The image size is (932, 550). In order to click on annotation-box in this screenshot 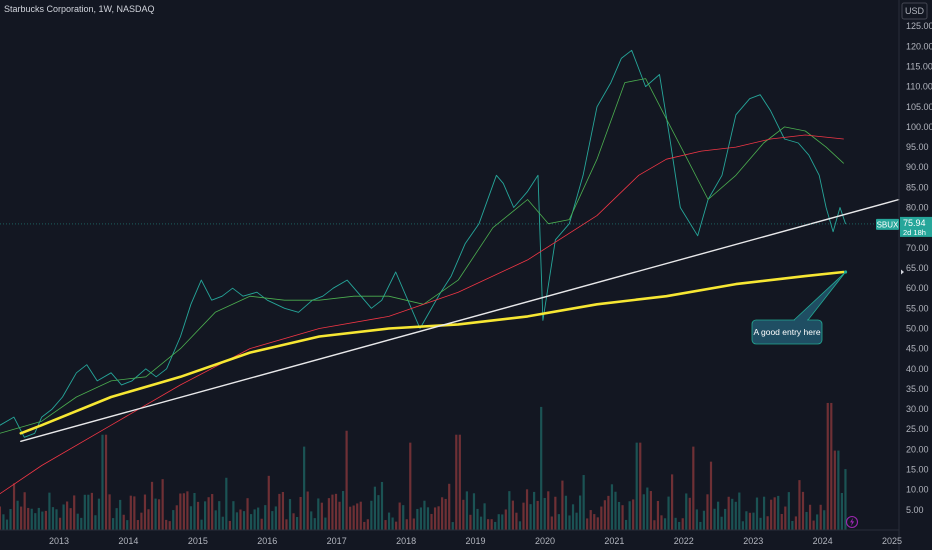, I will do `click(787, 332)`.